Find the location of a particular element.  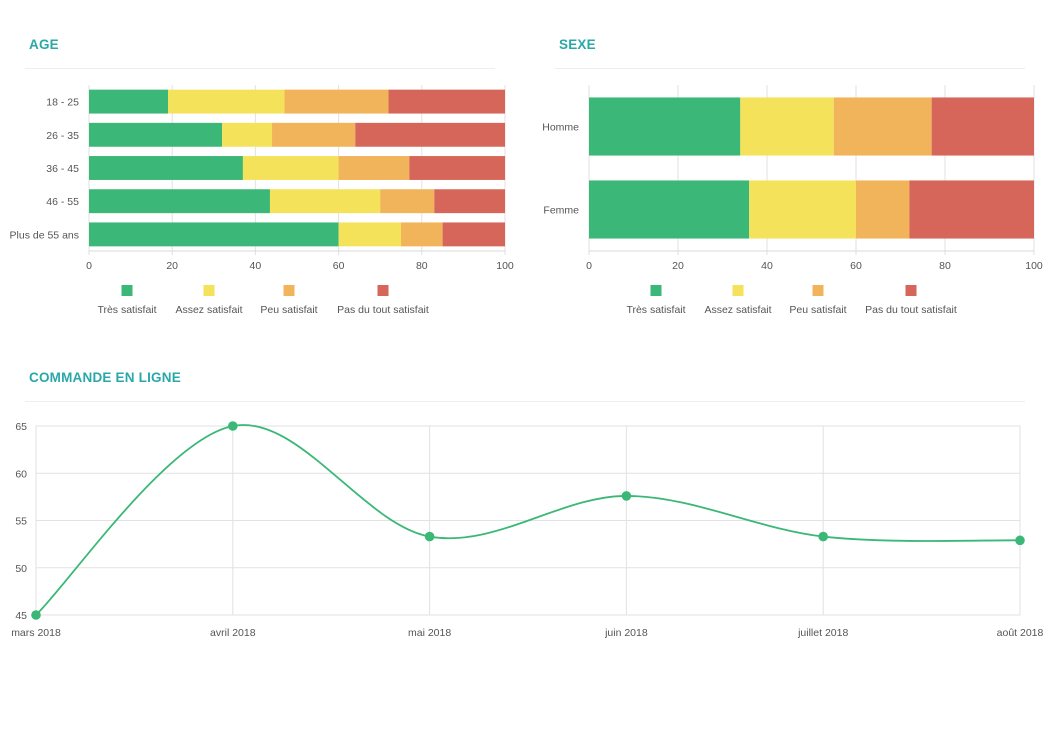

sexe-x-tick-label: 20 is located at coordinates (678, 266).